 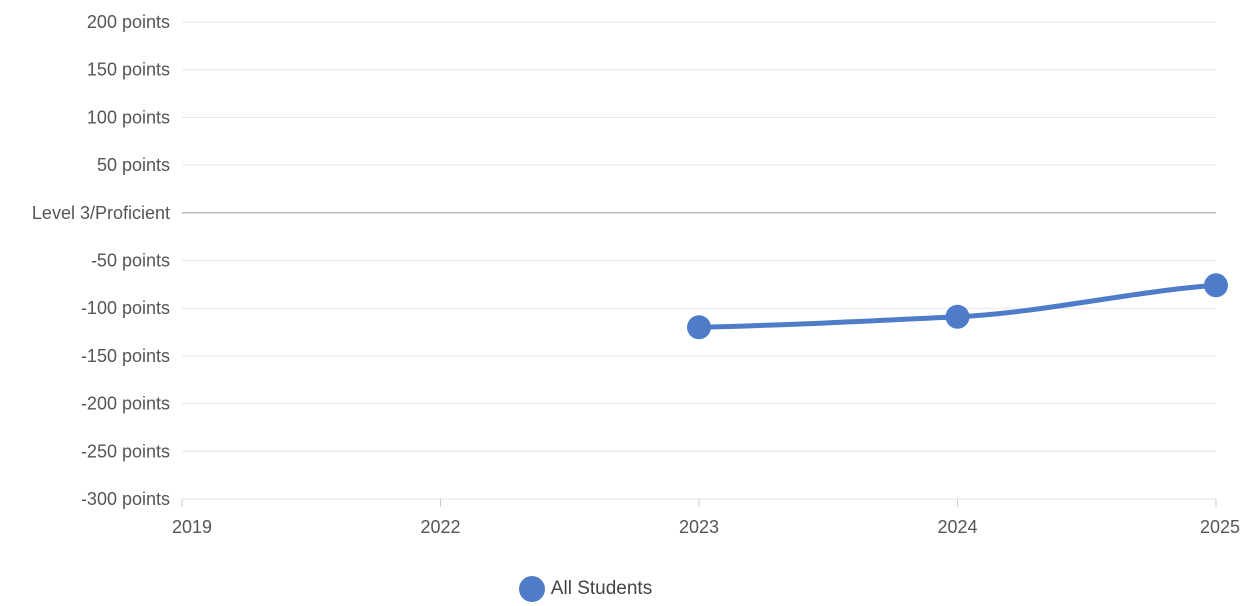 I want to click on x-tick-label: 2025, so click(x=1220, y=527).